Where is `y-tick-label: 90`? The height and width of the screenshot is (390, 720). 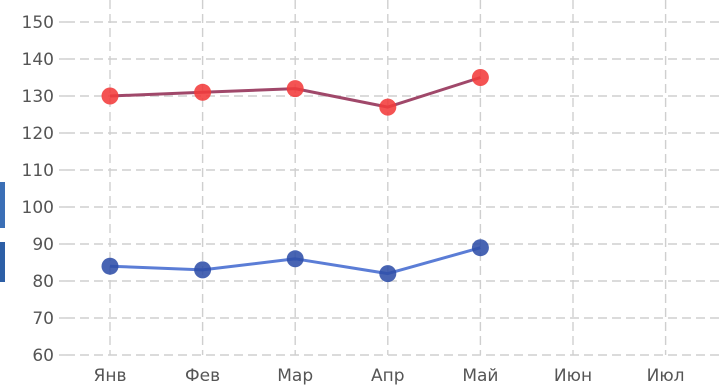
y-tick-label: 90 is located at coordinates (43, 245).